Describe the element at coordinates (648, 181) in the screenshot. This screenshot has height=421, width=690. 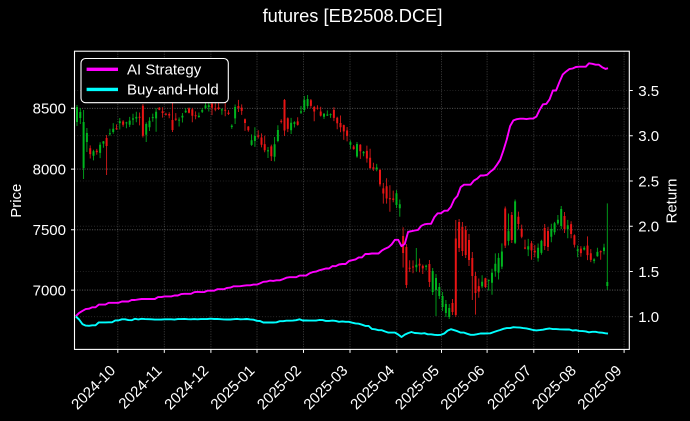
I see `svg-text: 2.5` at that location.